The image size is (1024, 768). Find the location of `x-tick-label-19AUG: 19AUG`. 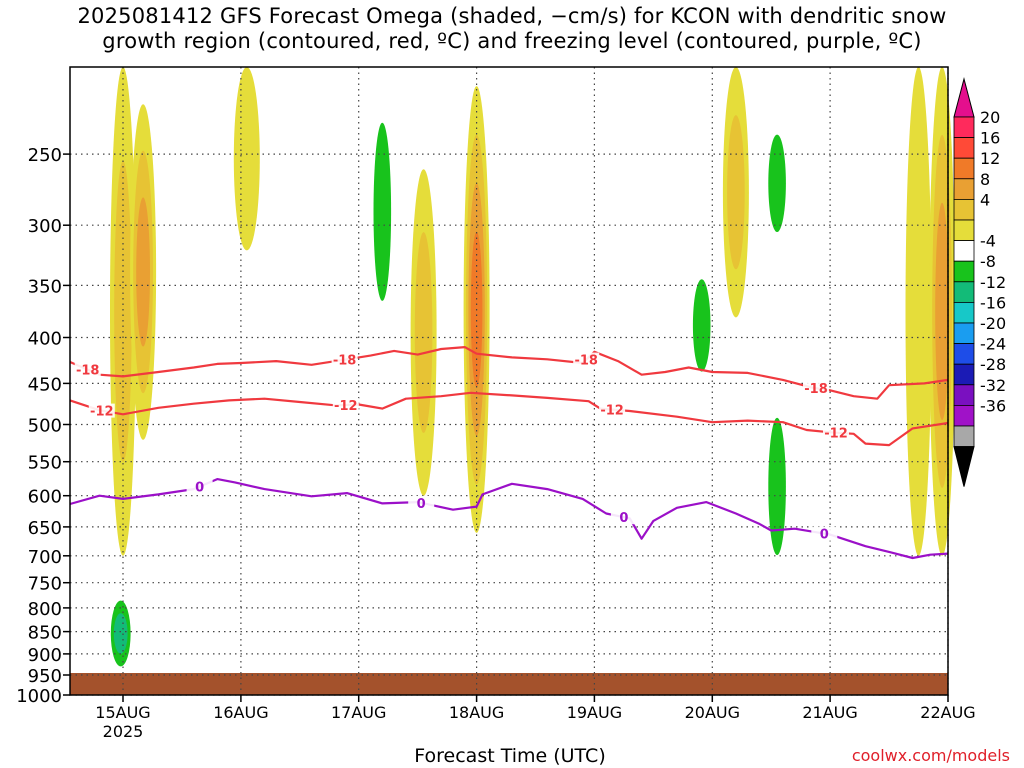

x-tick-label-19AUG: 19AUG is located at coordinates (594, 712).